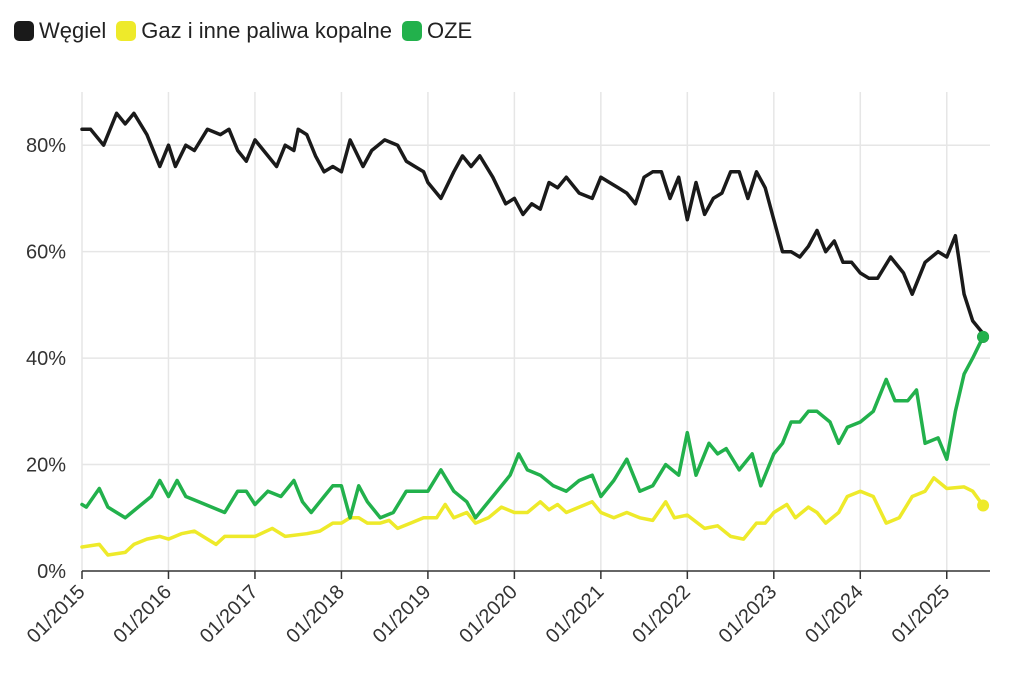 This screenshot has width=1024, height=678. What do you see at coordinates (266, 30) in the screenshot?
I see `legend-label-gas: Gaz i inne paliwa kopalne` at bounding box center [266, 30].